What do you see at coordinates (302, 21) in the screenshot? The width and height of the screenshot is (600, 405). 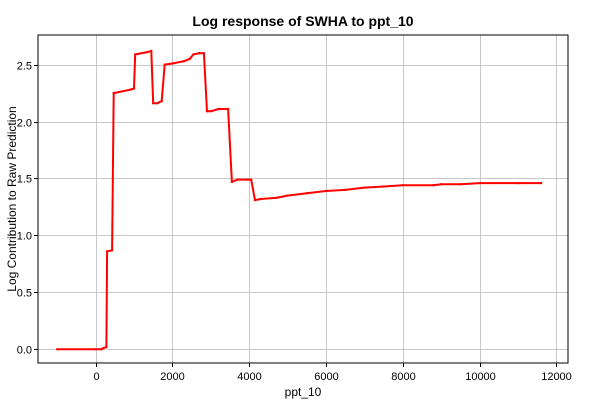 I see `chart-title: Log response of SWHA to ppt_10` at bounding box center [302, 21].